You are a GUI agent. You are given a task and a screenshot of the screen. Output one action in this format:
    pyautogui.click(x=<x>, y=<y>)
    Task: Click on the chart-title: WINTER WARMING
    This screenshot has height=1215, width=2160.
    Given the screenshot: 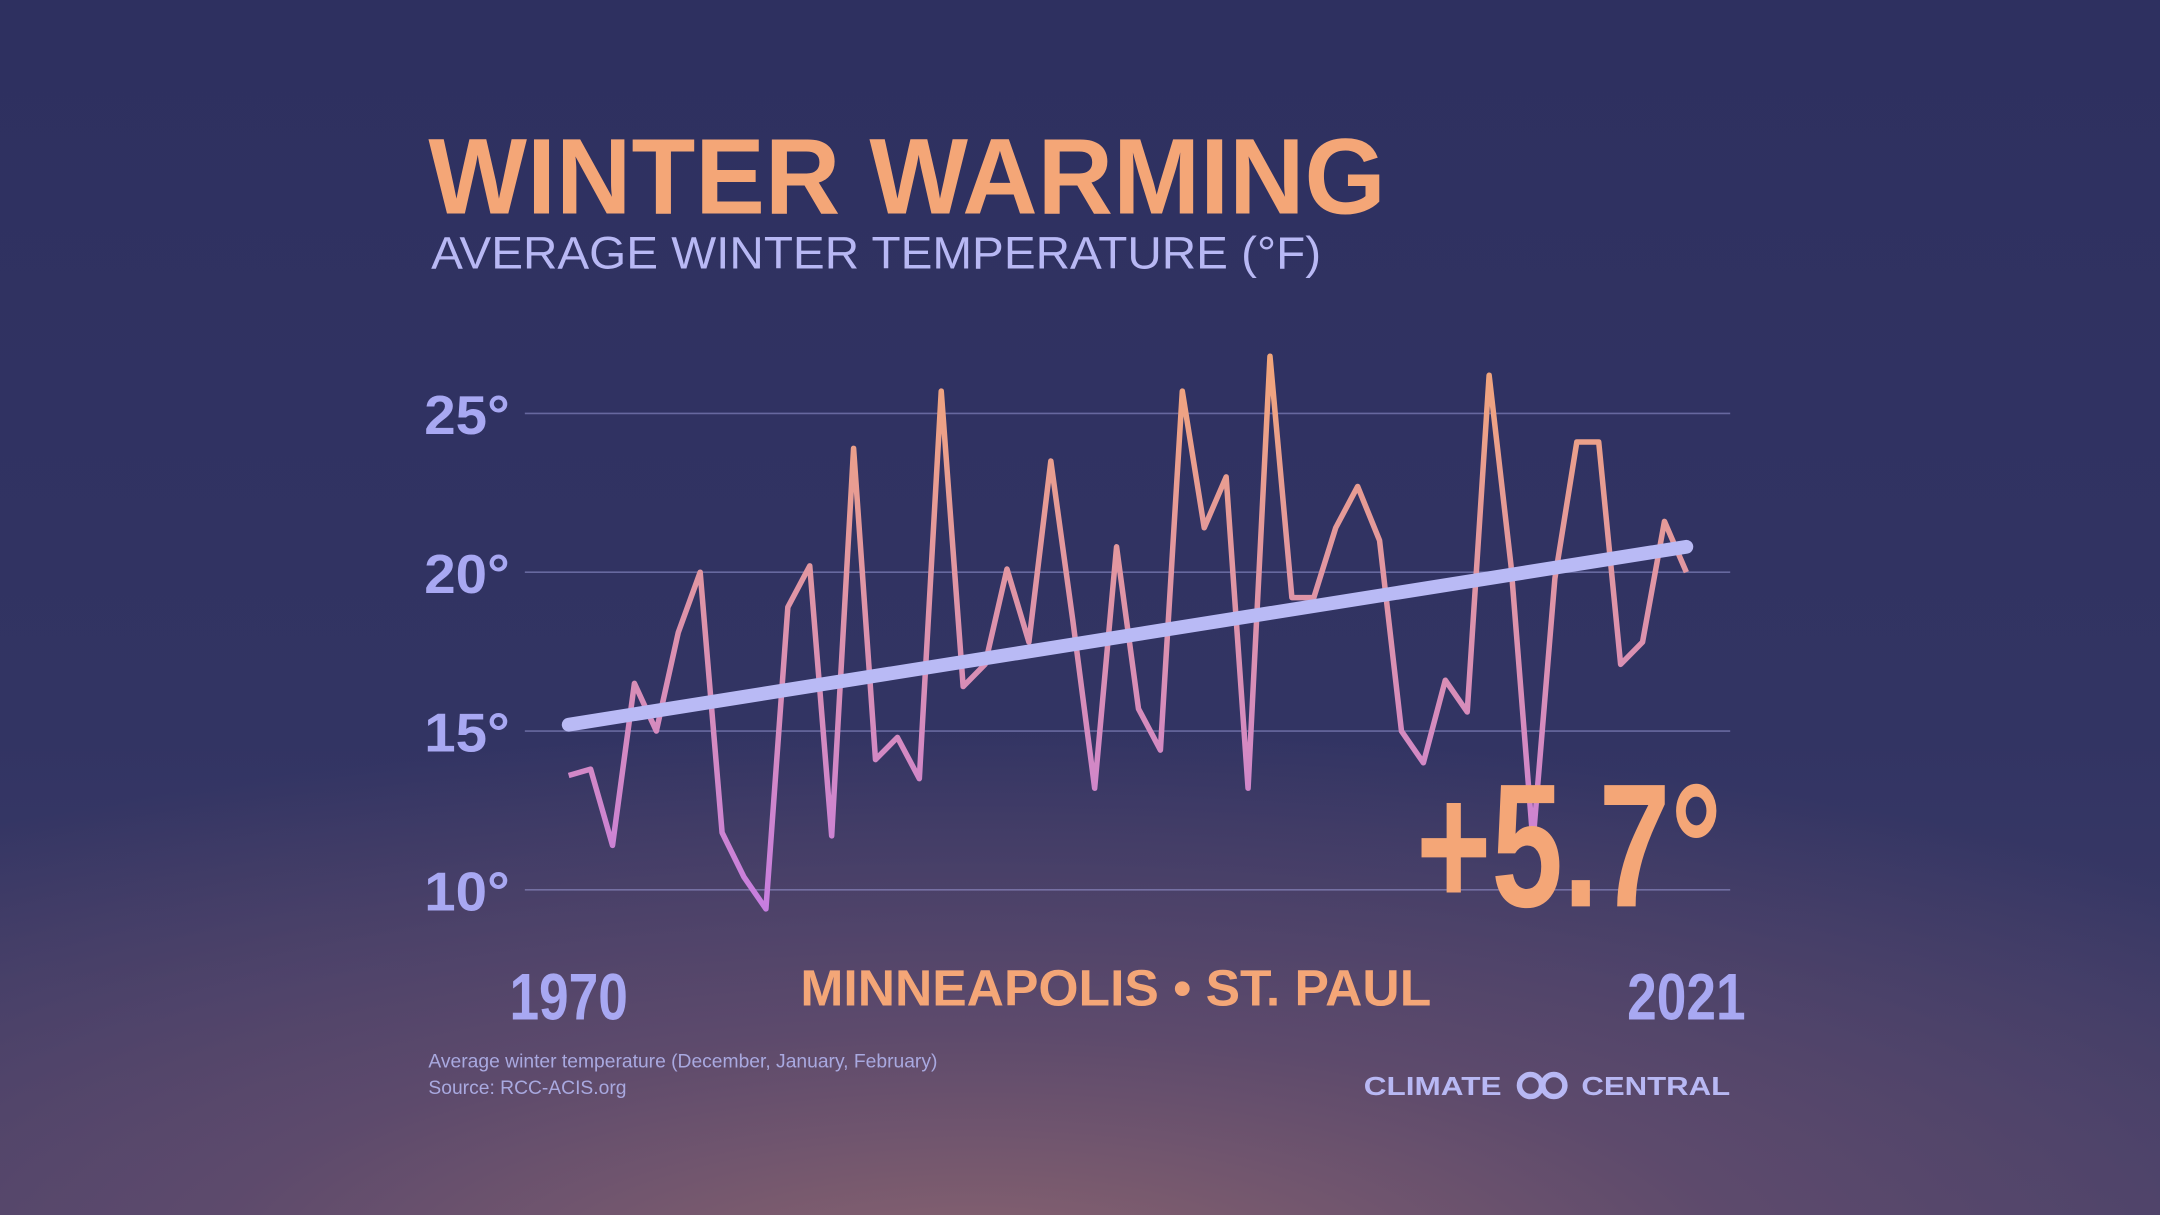 What is the action you would take?
    pyautogui.click(x=906, y=177)
    